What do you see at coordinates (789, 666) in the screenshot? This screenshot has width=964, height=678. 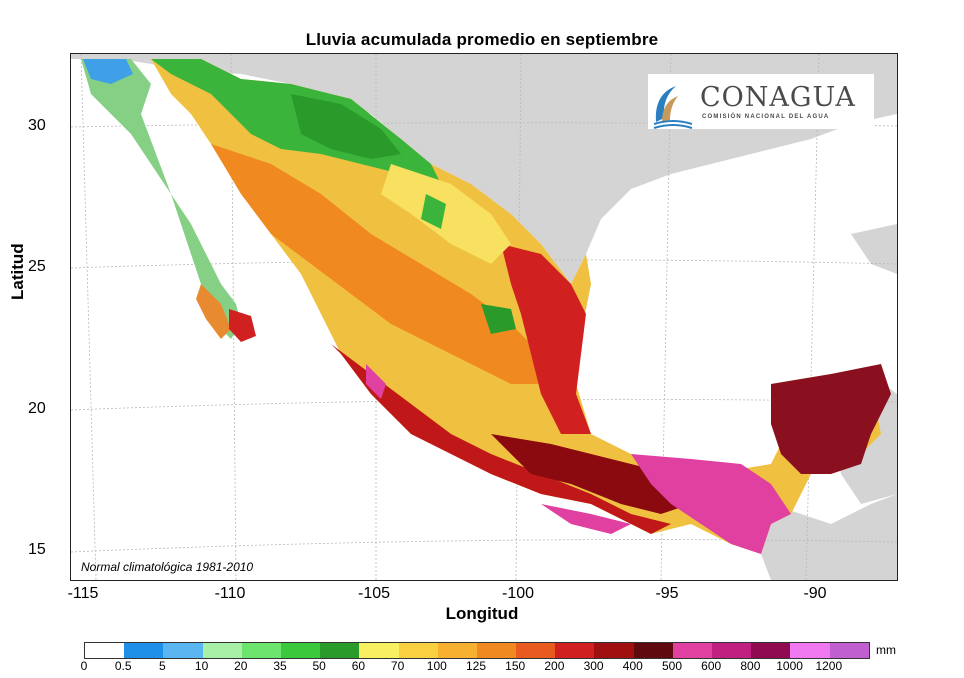 I see `legend-tick-label: 1000` at bounding box center [789, 666].